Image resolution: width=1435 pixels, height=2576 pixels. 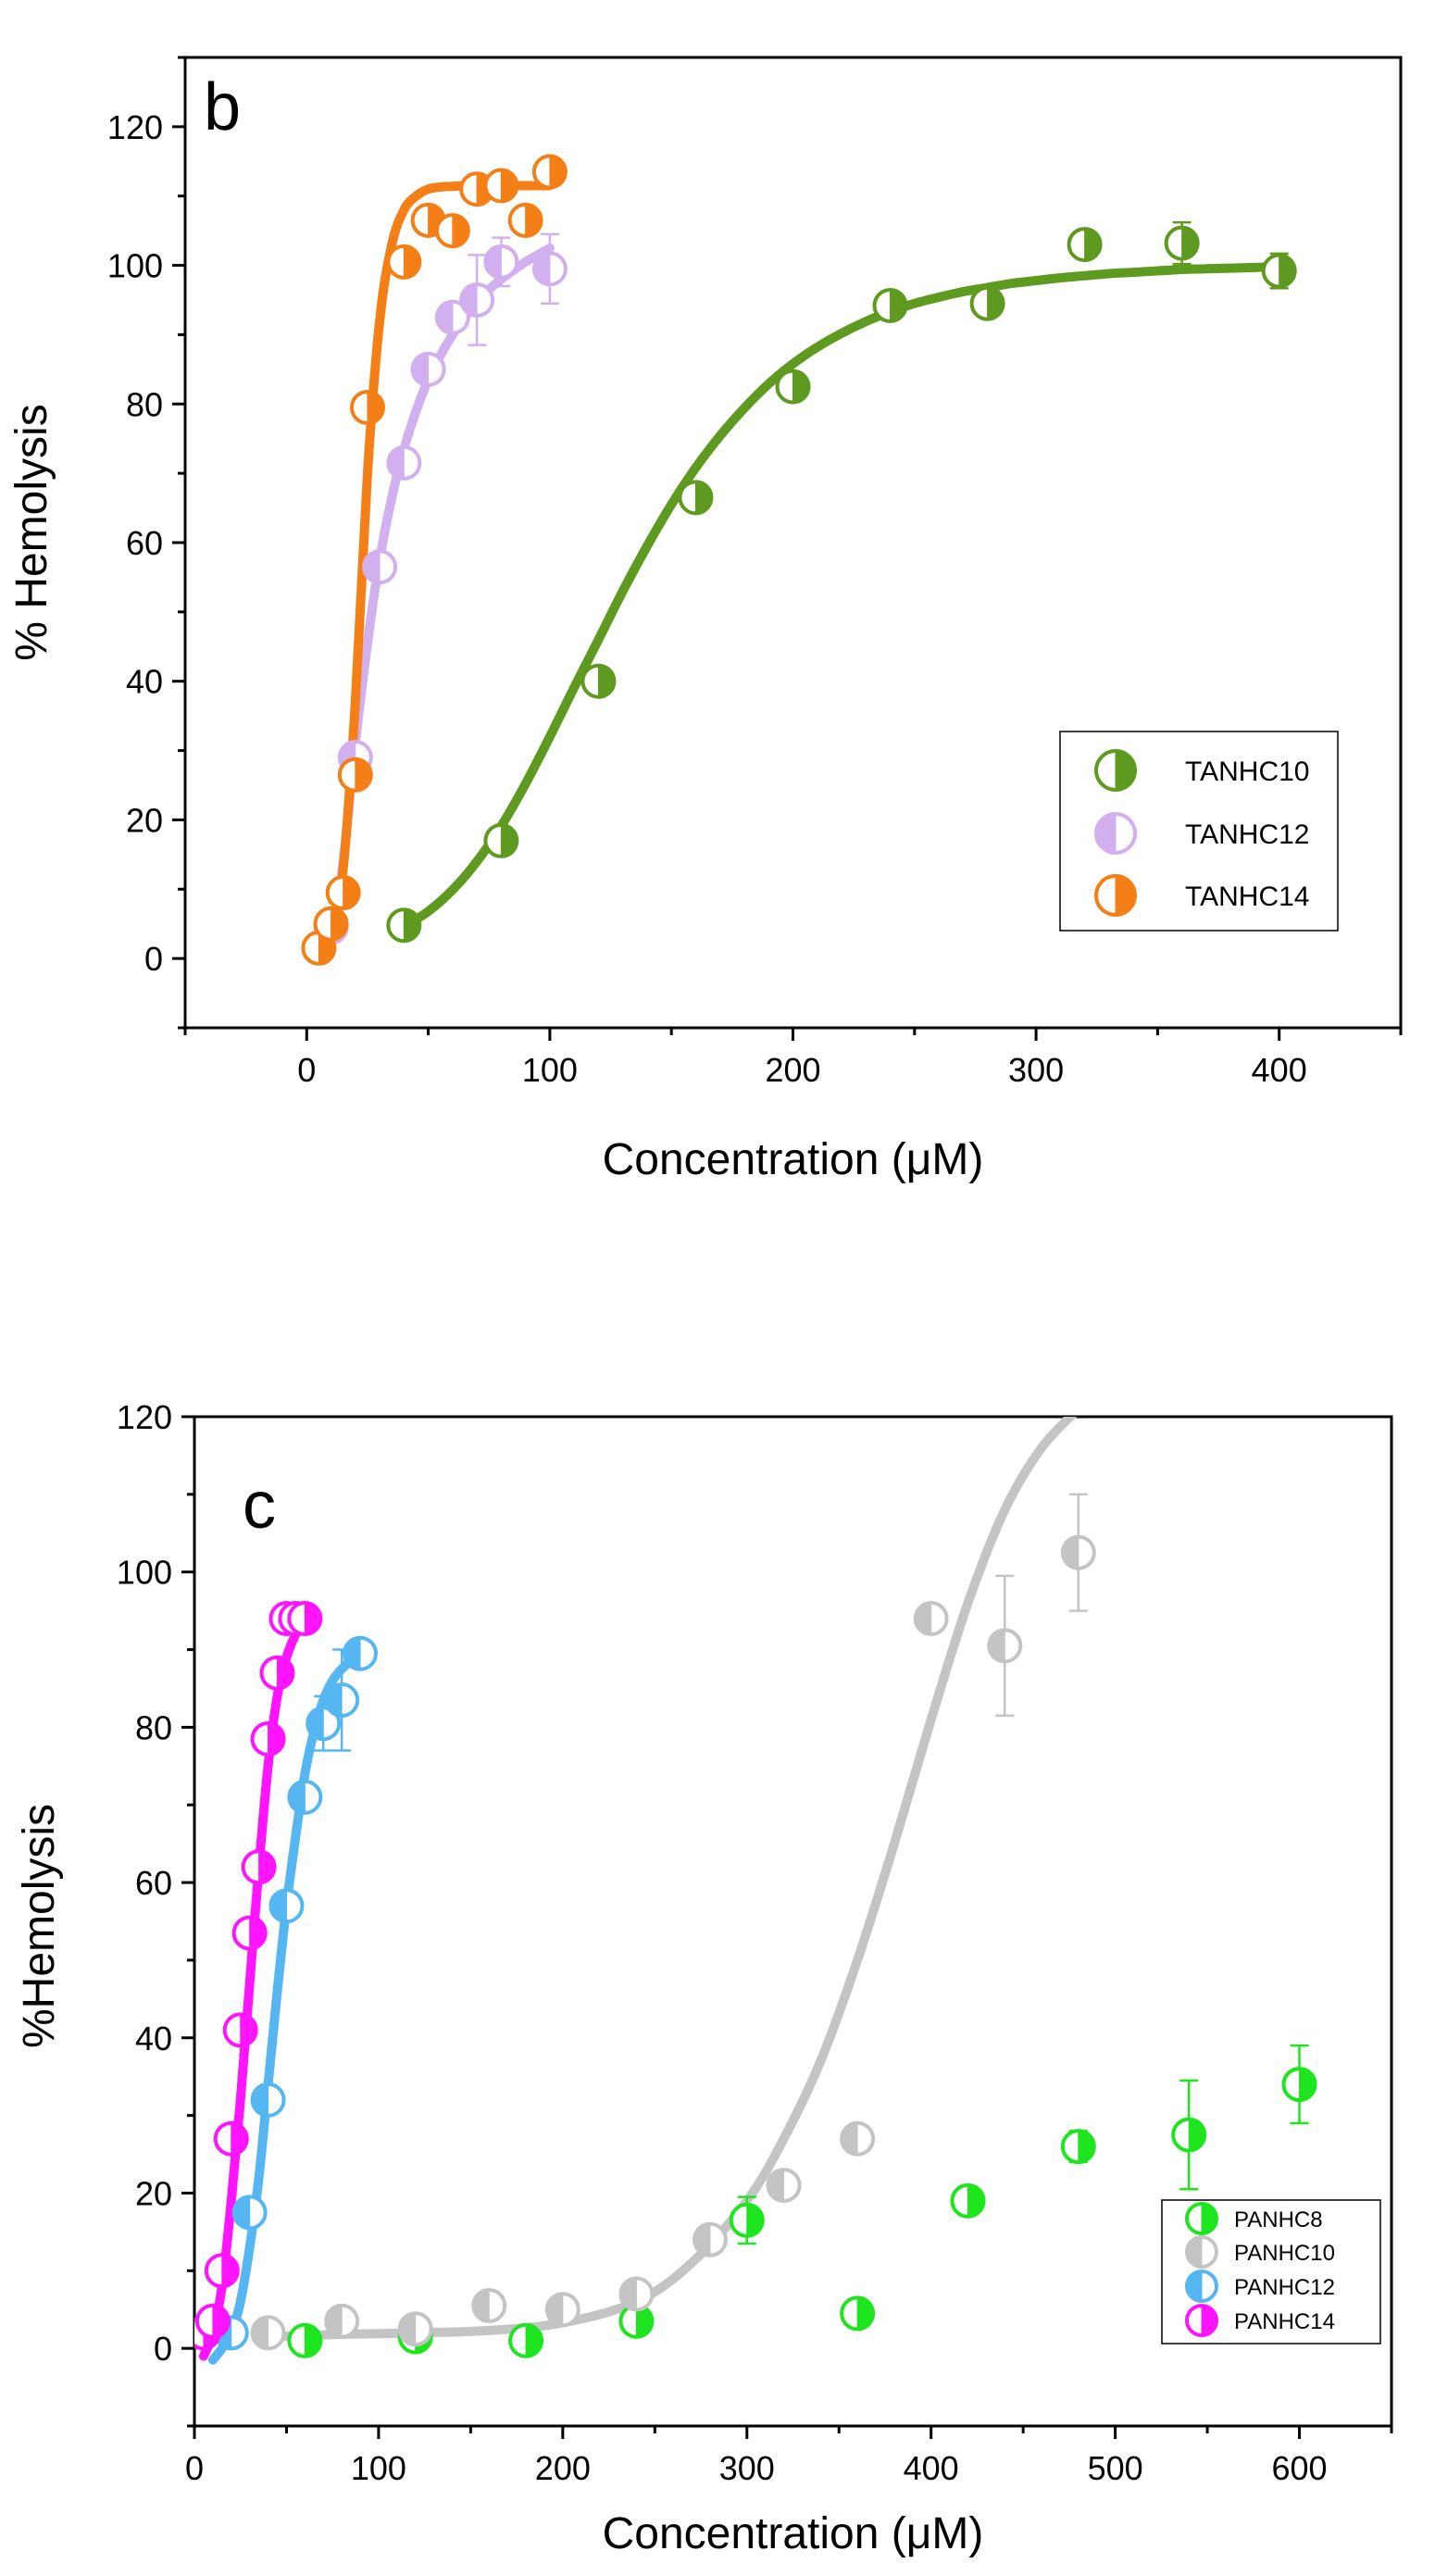 What do you see at coordinates (1115, 770) in the screenshot?
I see `legend-marker-tanhc10` at bounding box center [1115, 770].